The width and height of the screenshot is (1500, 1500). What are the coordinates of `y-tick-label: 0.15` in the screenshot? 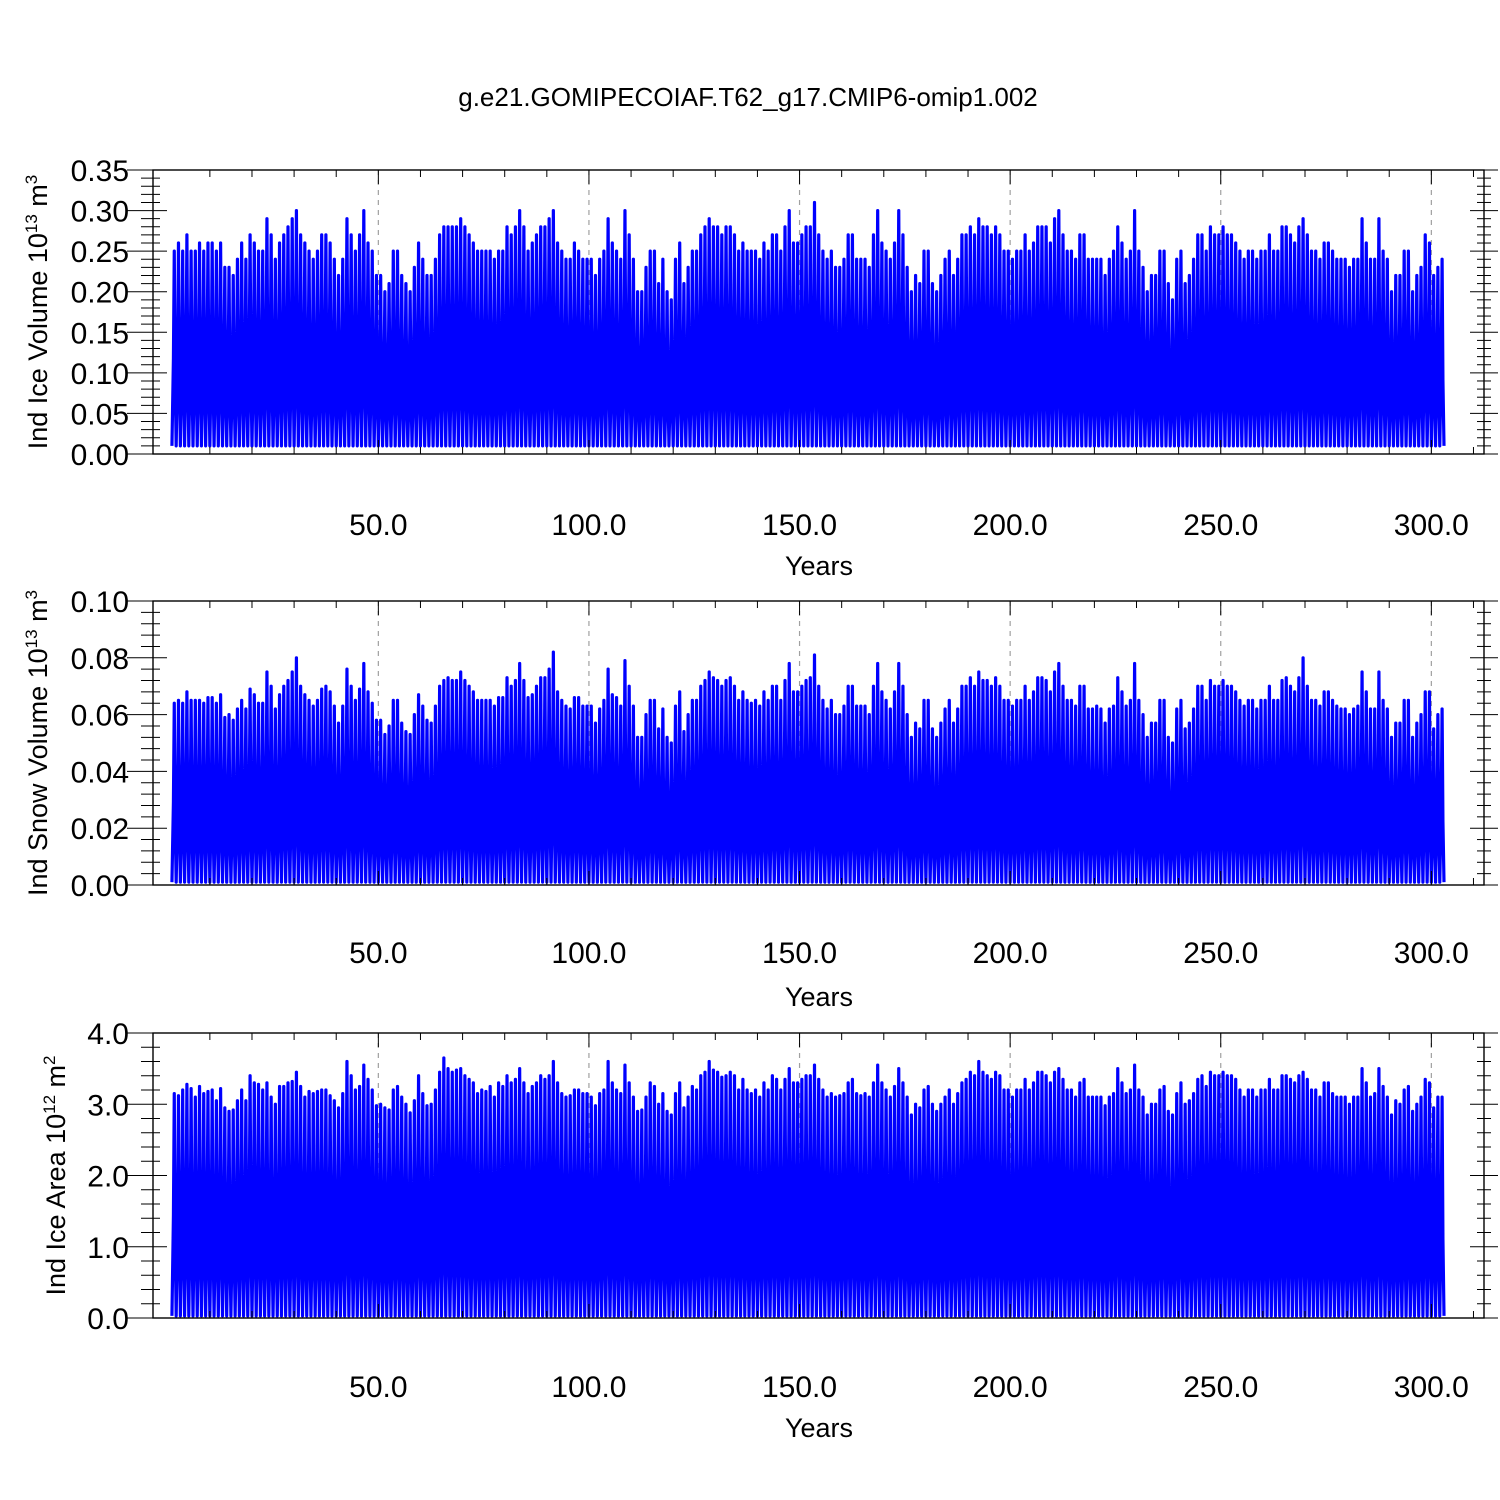 It's located at (100, 333).